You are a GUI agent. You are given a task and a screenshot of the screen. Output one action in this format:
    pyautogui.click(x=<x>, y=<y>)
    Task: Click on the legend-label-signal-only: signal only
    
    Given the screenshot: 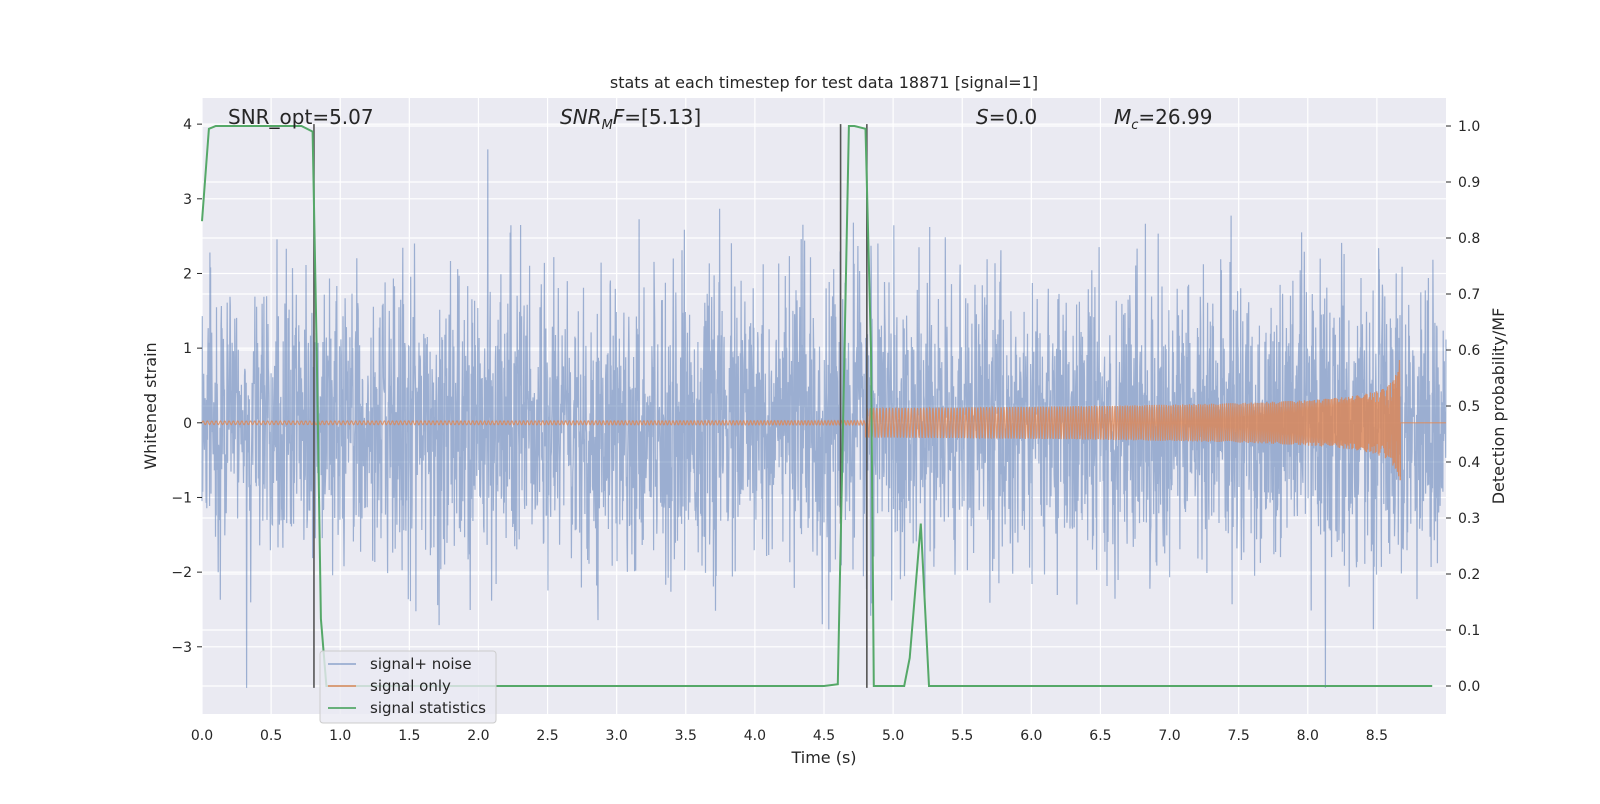 What is the action you would take?
    pyautogui.click(x=410, y=686)
    